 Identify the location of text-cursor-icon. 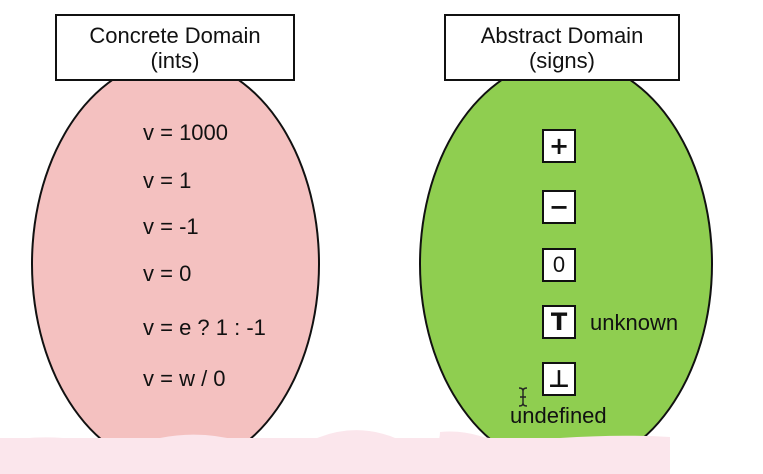
(523, 397).